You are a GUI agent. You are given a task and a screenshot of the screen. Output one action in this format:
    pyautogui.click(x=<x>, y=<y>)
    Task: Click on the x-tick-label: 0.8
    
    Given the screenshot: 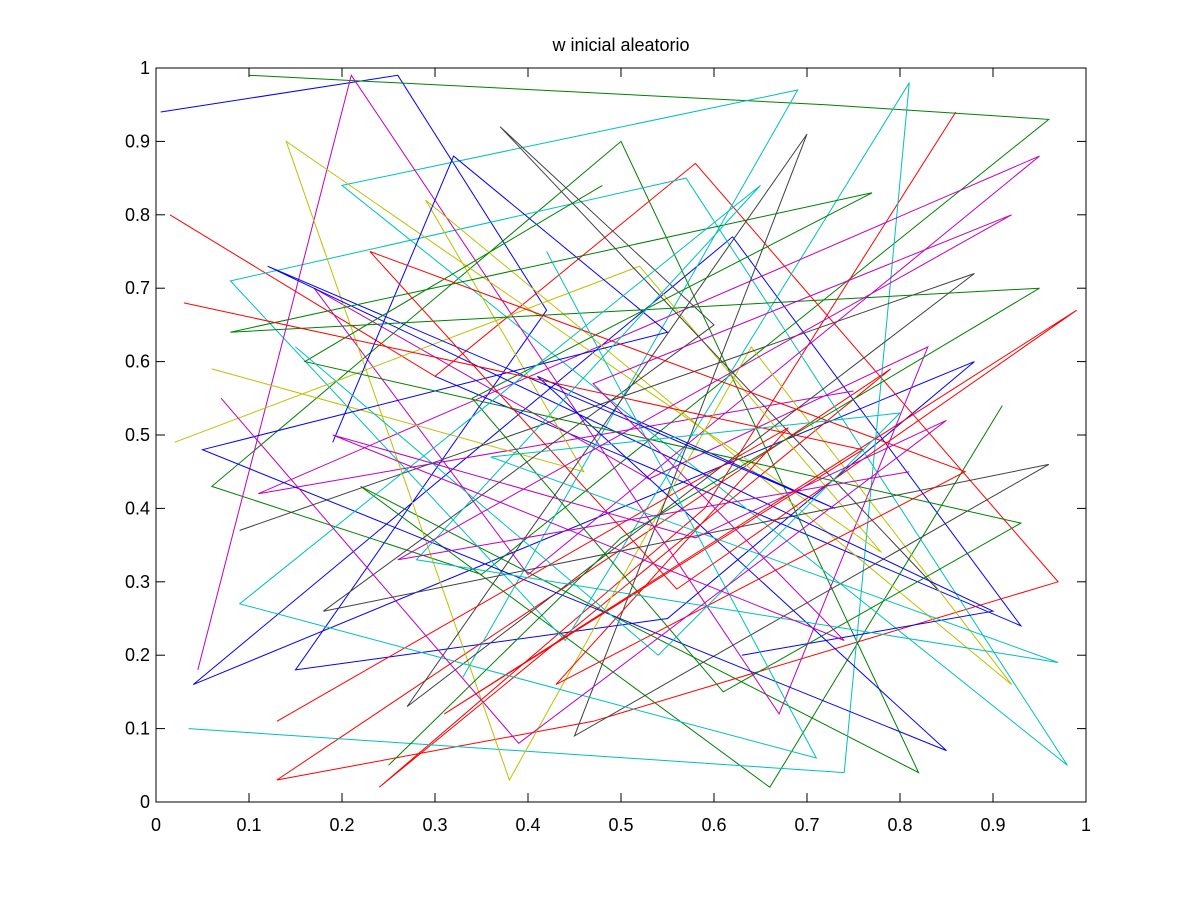 What is the action you would take?
    pyautogui.click(x=899, y=825)
    